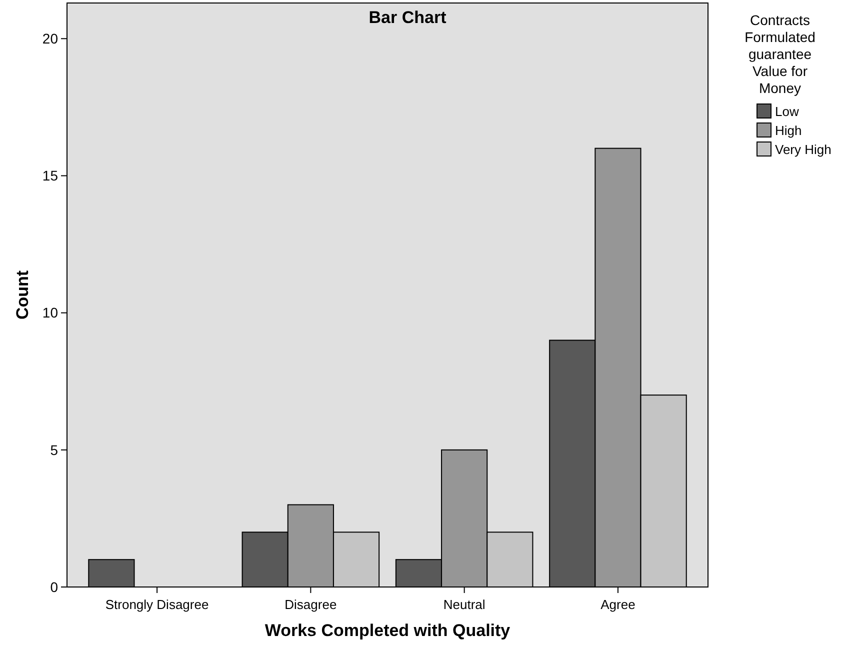  What do you see at coordinates (407, 17) in the screenshot?
I see `chart-title: Bar Chart` at bounding box center [407, 17].